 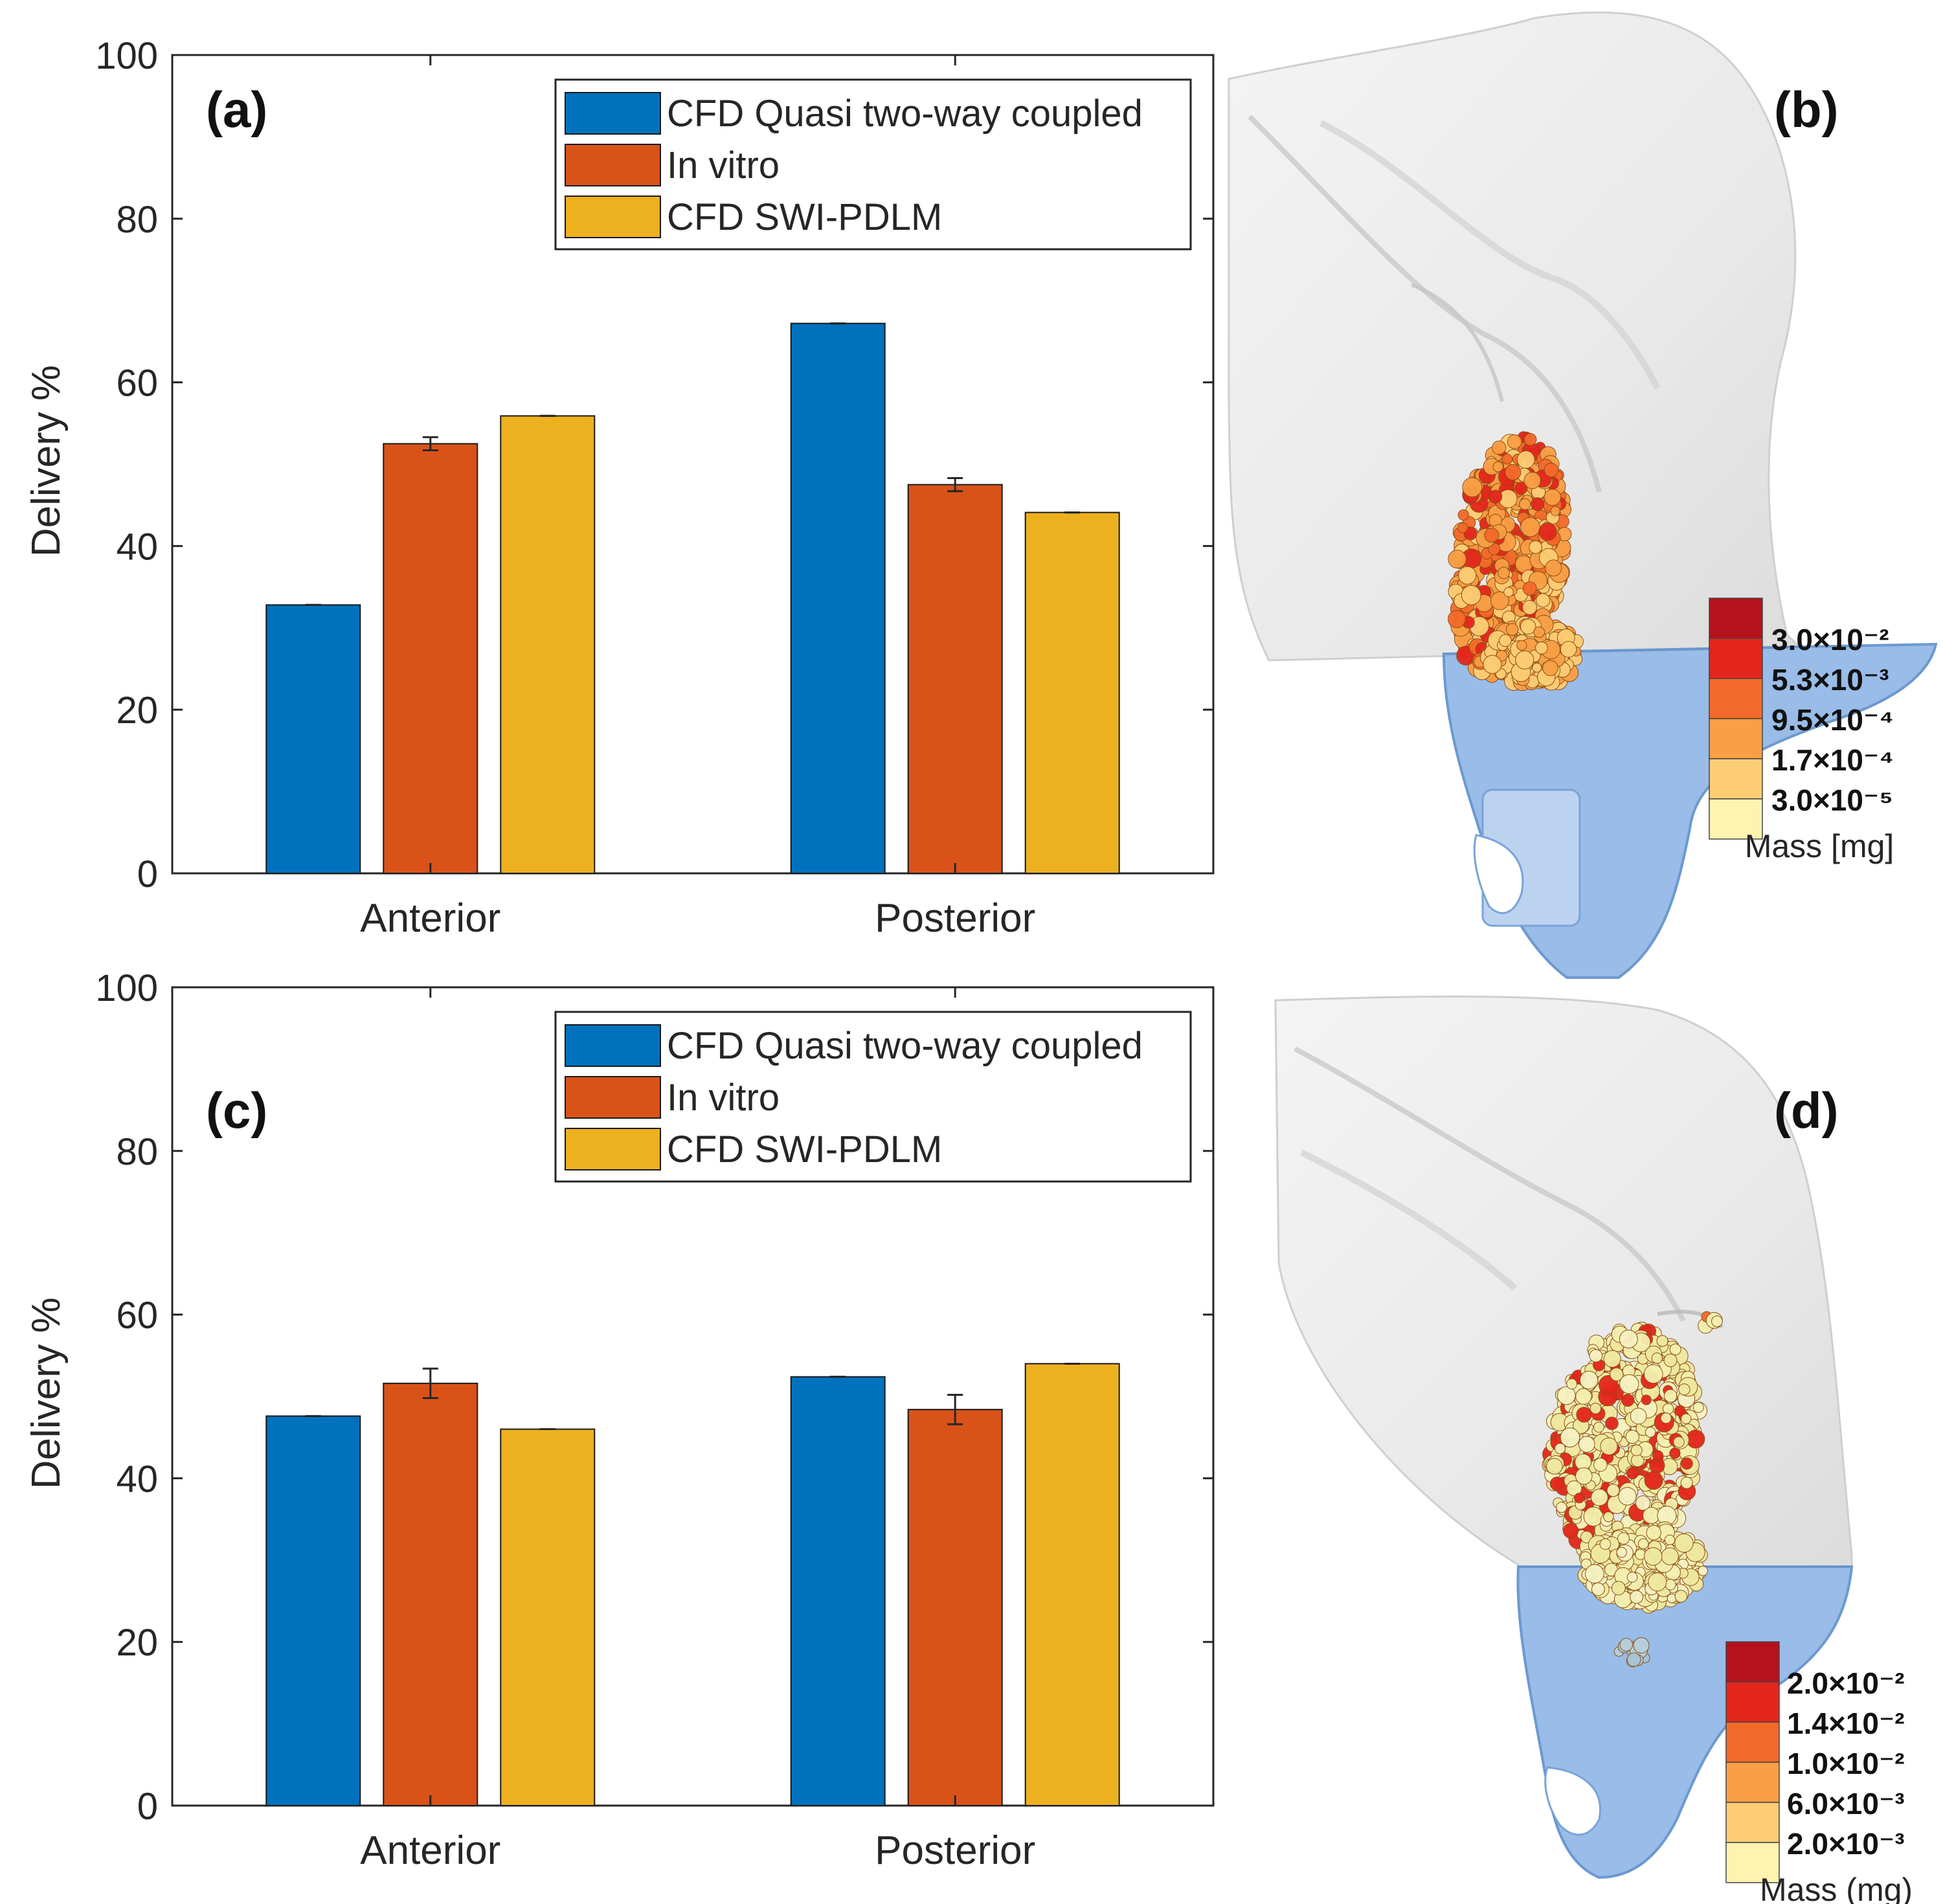 What do you see at coordinates (236, 109) in the screenshot?
I see `panel-label-a: (a)` at bounding box center [236, 109].